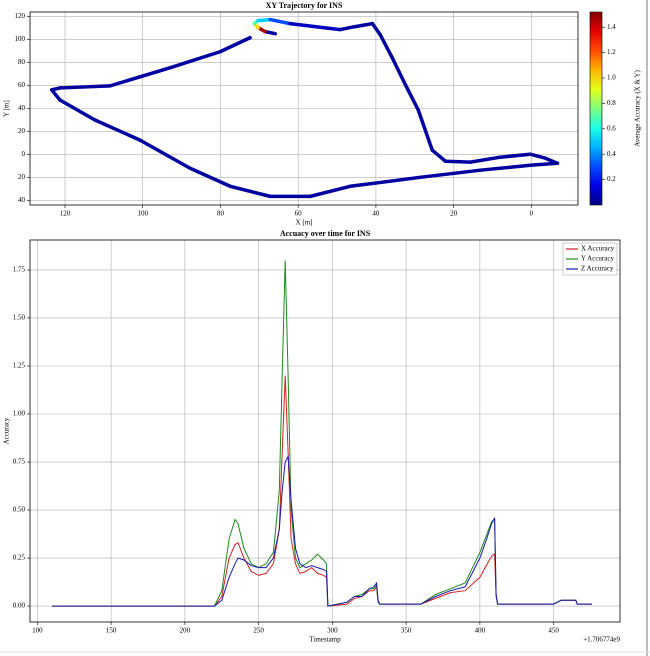 This screenshot has width=650, height=656. I want to click on x-tick-label: 80, so click(221, 214).